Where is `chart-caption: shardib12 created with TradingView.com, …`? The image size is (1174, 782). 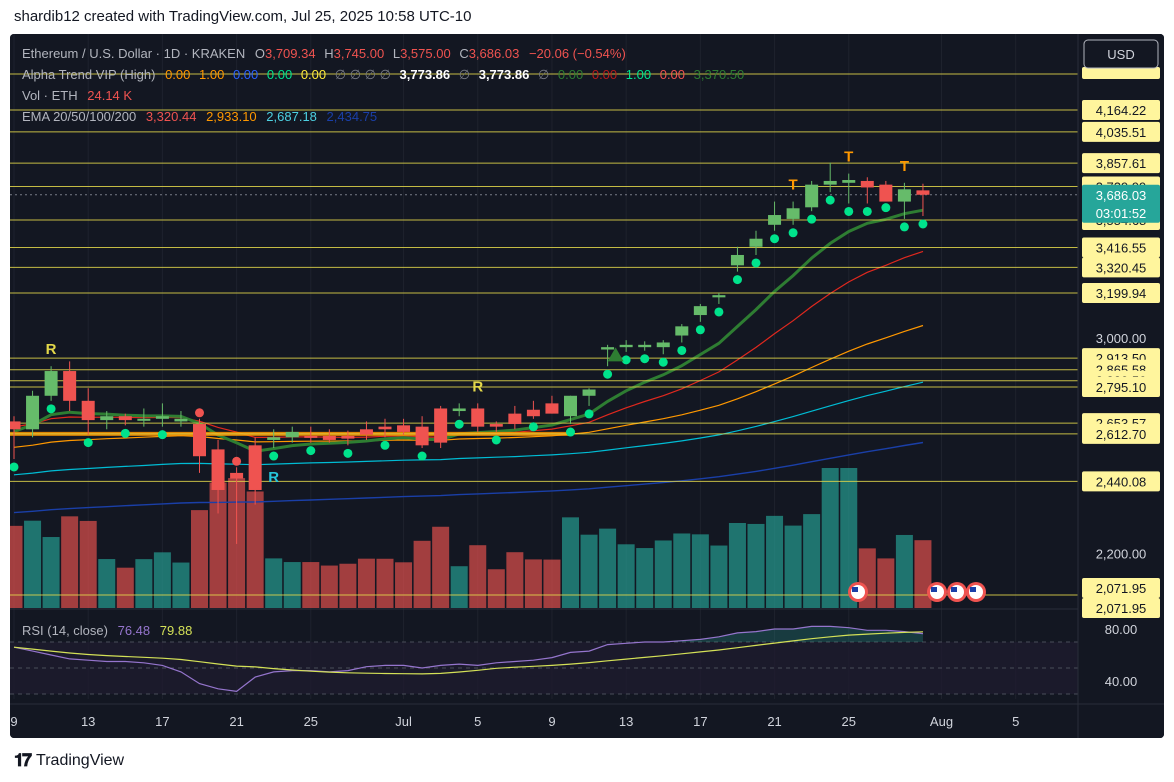
chart-caption: shardib12 created with TradingView.com, … is located at coordinates (243, 16).